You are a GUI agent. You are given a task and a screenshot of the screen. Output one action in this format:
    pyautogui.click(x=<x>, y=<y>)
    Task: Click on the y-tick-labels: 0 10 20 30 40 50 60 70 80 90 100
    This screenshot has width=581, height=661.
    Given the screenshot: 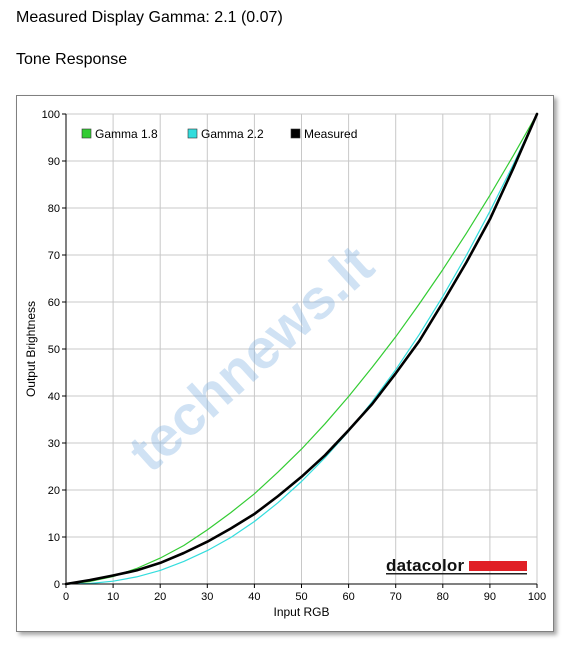 What is the action you would take?
    pyautogui.click(x=51, y=350)
    